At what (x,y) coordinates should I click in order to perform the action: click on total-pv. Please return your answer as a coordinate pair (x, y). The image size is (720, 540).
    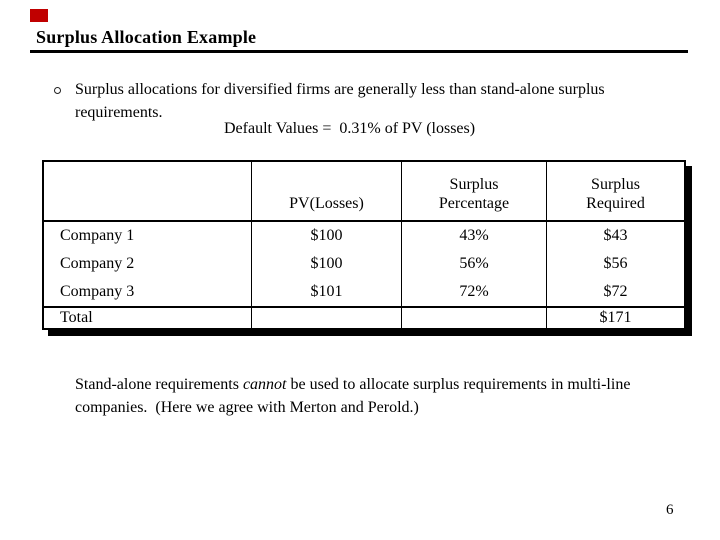
    Looking at the image, I should click on (327, 318).